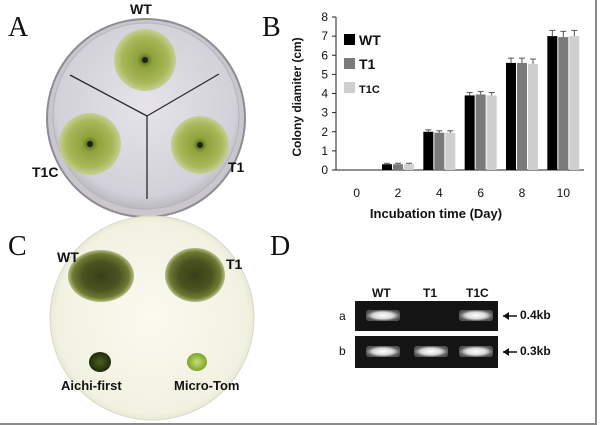  I want to click on chart-x-tick-label: 4, so click(439, 193).